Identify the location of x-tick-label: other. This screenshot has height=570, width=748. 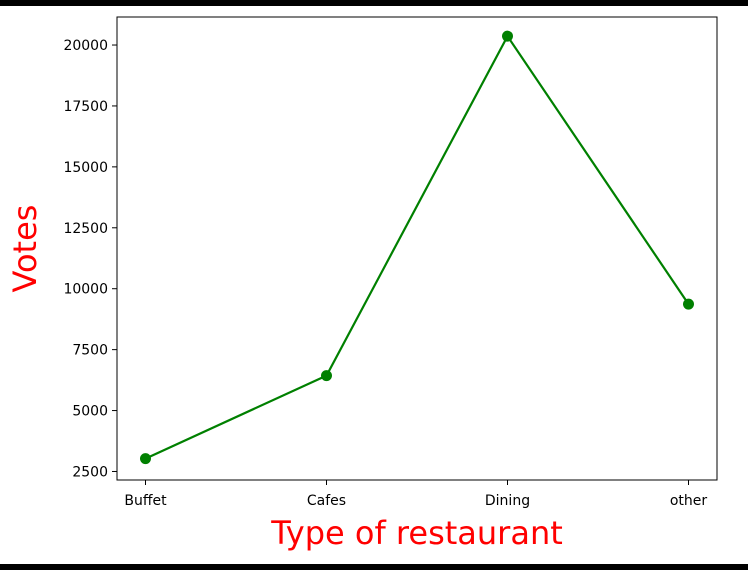
(689, 501).